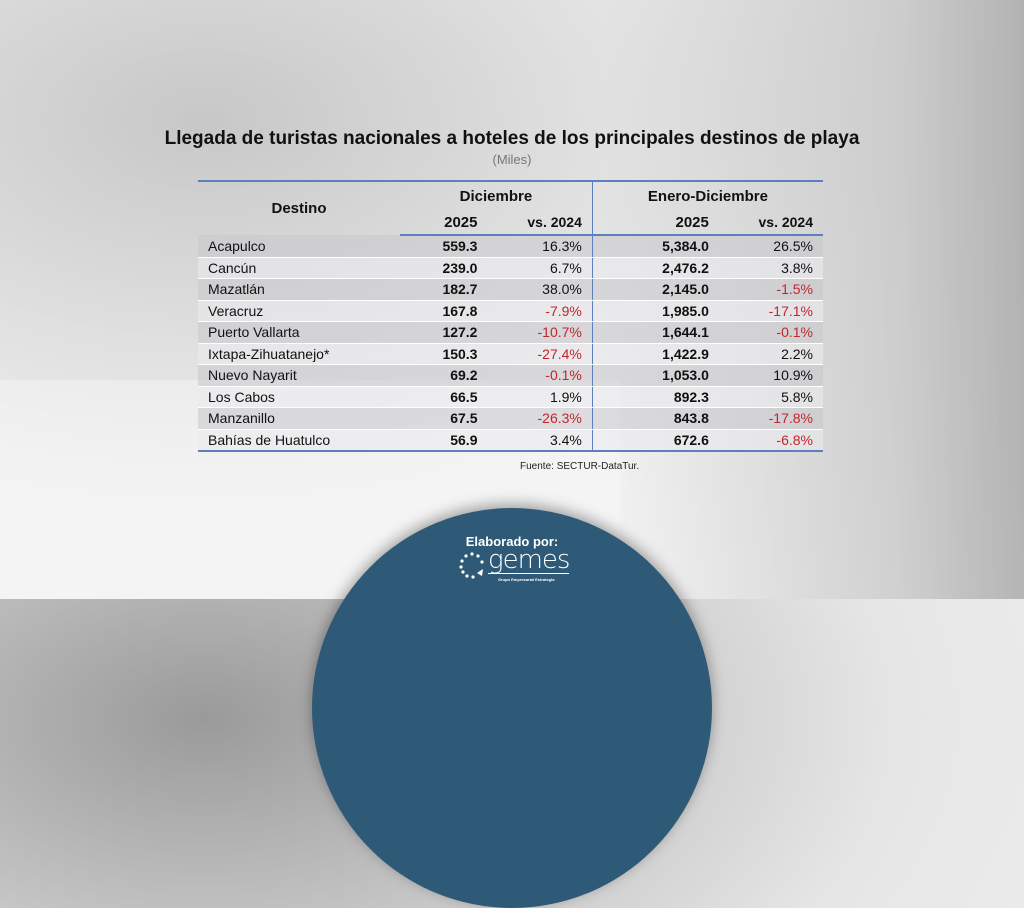 The width and height of the screenshot is (1024, 908). I want to click on dic-vs-cell: -26.3%, so click(540, 418).